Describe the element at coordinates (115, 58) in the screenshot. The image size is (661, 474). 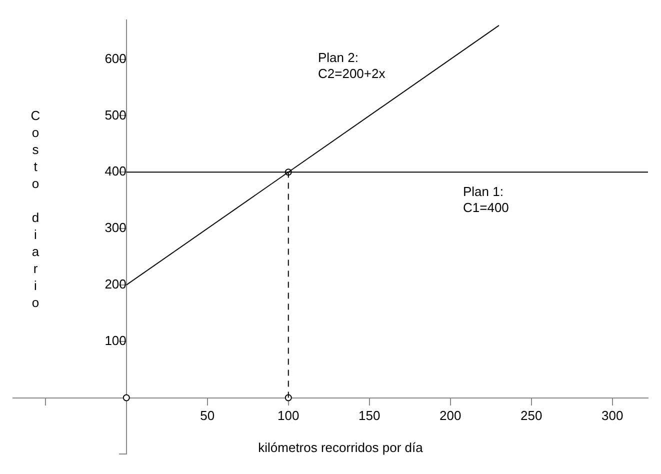
I see `y-tick-label: 600` at that location.